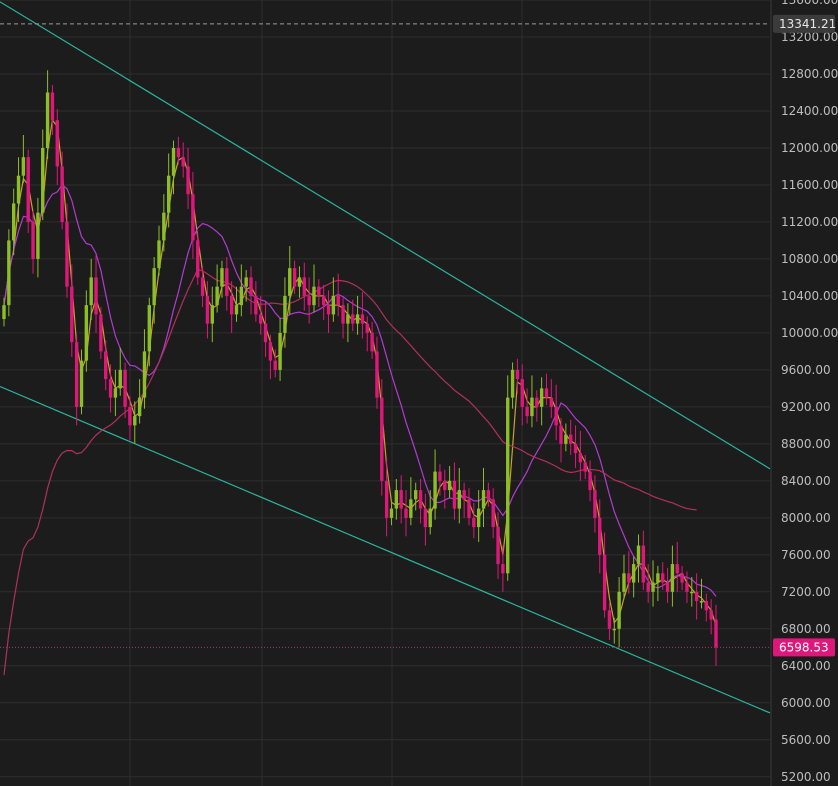 Image resolution: width=838 pixels, height=786 pixels. Describe the element at coordinates (809, 259) in the screenshot. I see `y-tick-label: 10800.00` at that location.